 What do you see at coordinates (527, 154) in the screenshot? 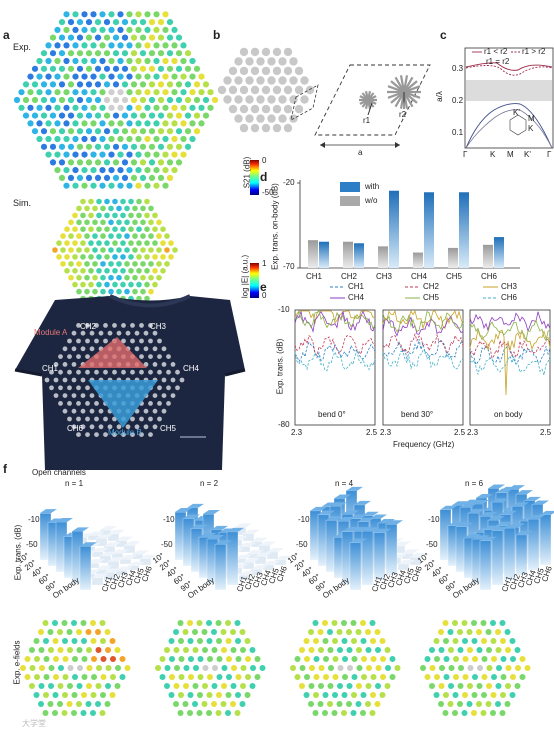
I see `c-xtick-4: K'` at bounding box center [527, 154].